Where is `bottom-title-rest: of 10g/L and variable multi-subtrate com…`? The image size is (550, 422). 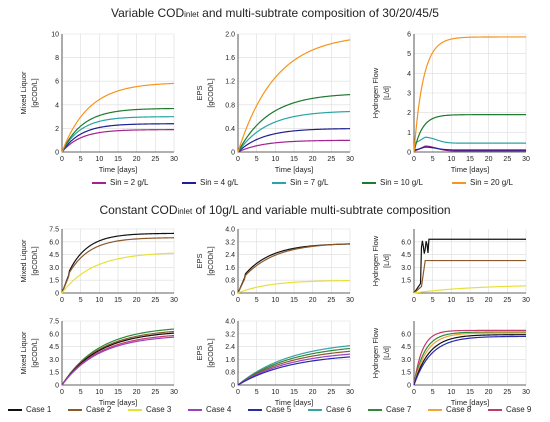
bottom-title-rest: of 10g/L and variable multi-subtrate com… is located at coordinates (321, 210).